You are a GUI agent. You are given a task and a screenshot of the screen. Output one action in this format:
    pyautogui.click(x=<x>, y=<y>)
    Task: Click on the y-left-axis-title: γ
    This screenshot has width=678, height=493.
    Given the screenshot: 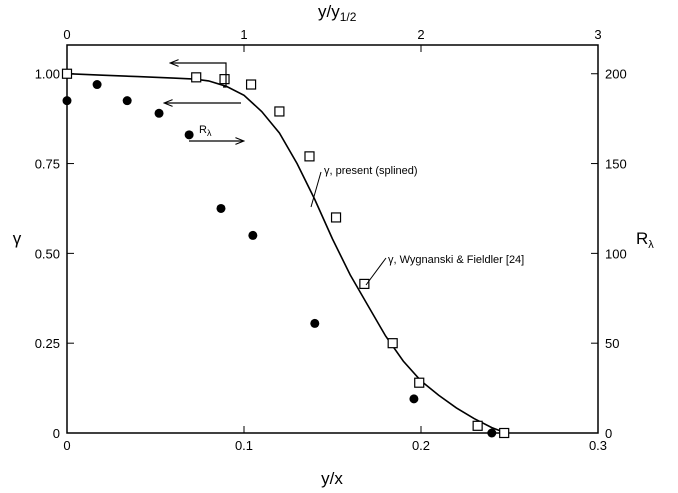 What is the action you would take?
    pyautogui.click(x=17, y=238)
    